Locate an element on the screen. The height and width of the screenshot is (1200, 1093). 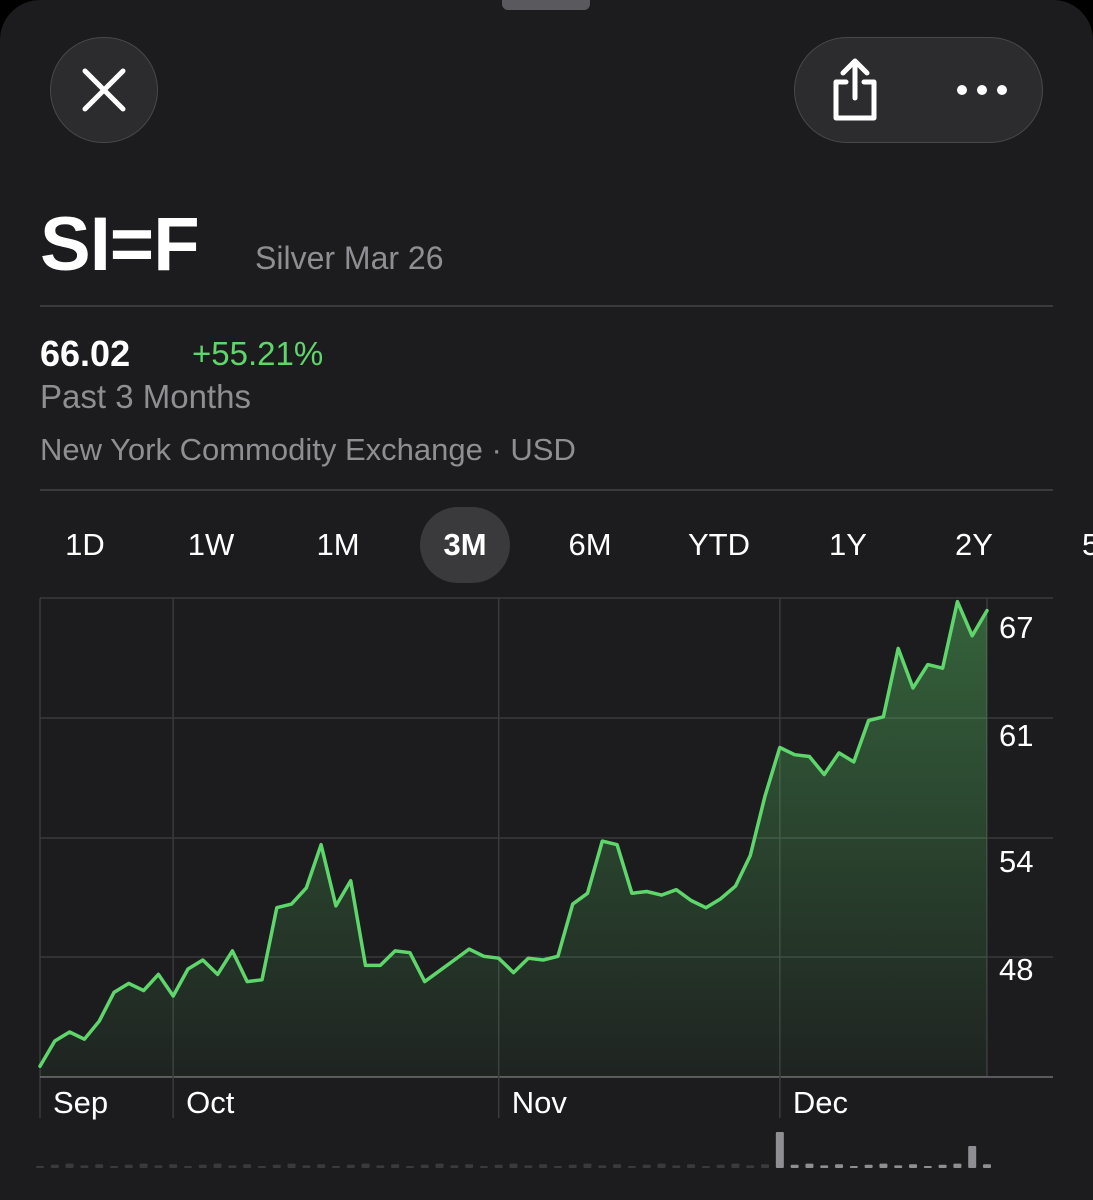
actions-group is located at coordinates (918, 90).